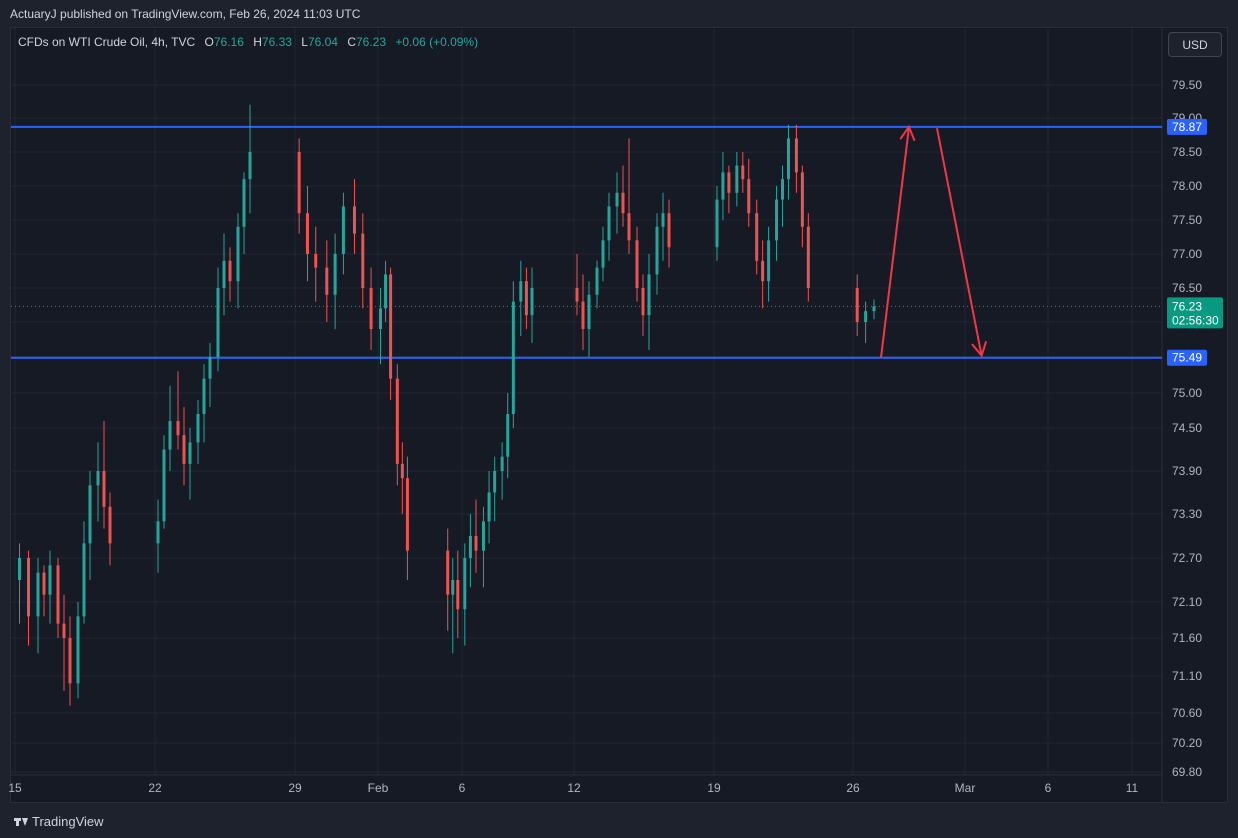 The width and height of the screenshot is (1238, 838). I want to click on high-value: 76.33, so click(276, 42).